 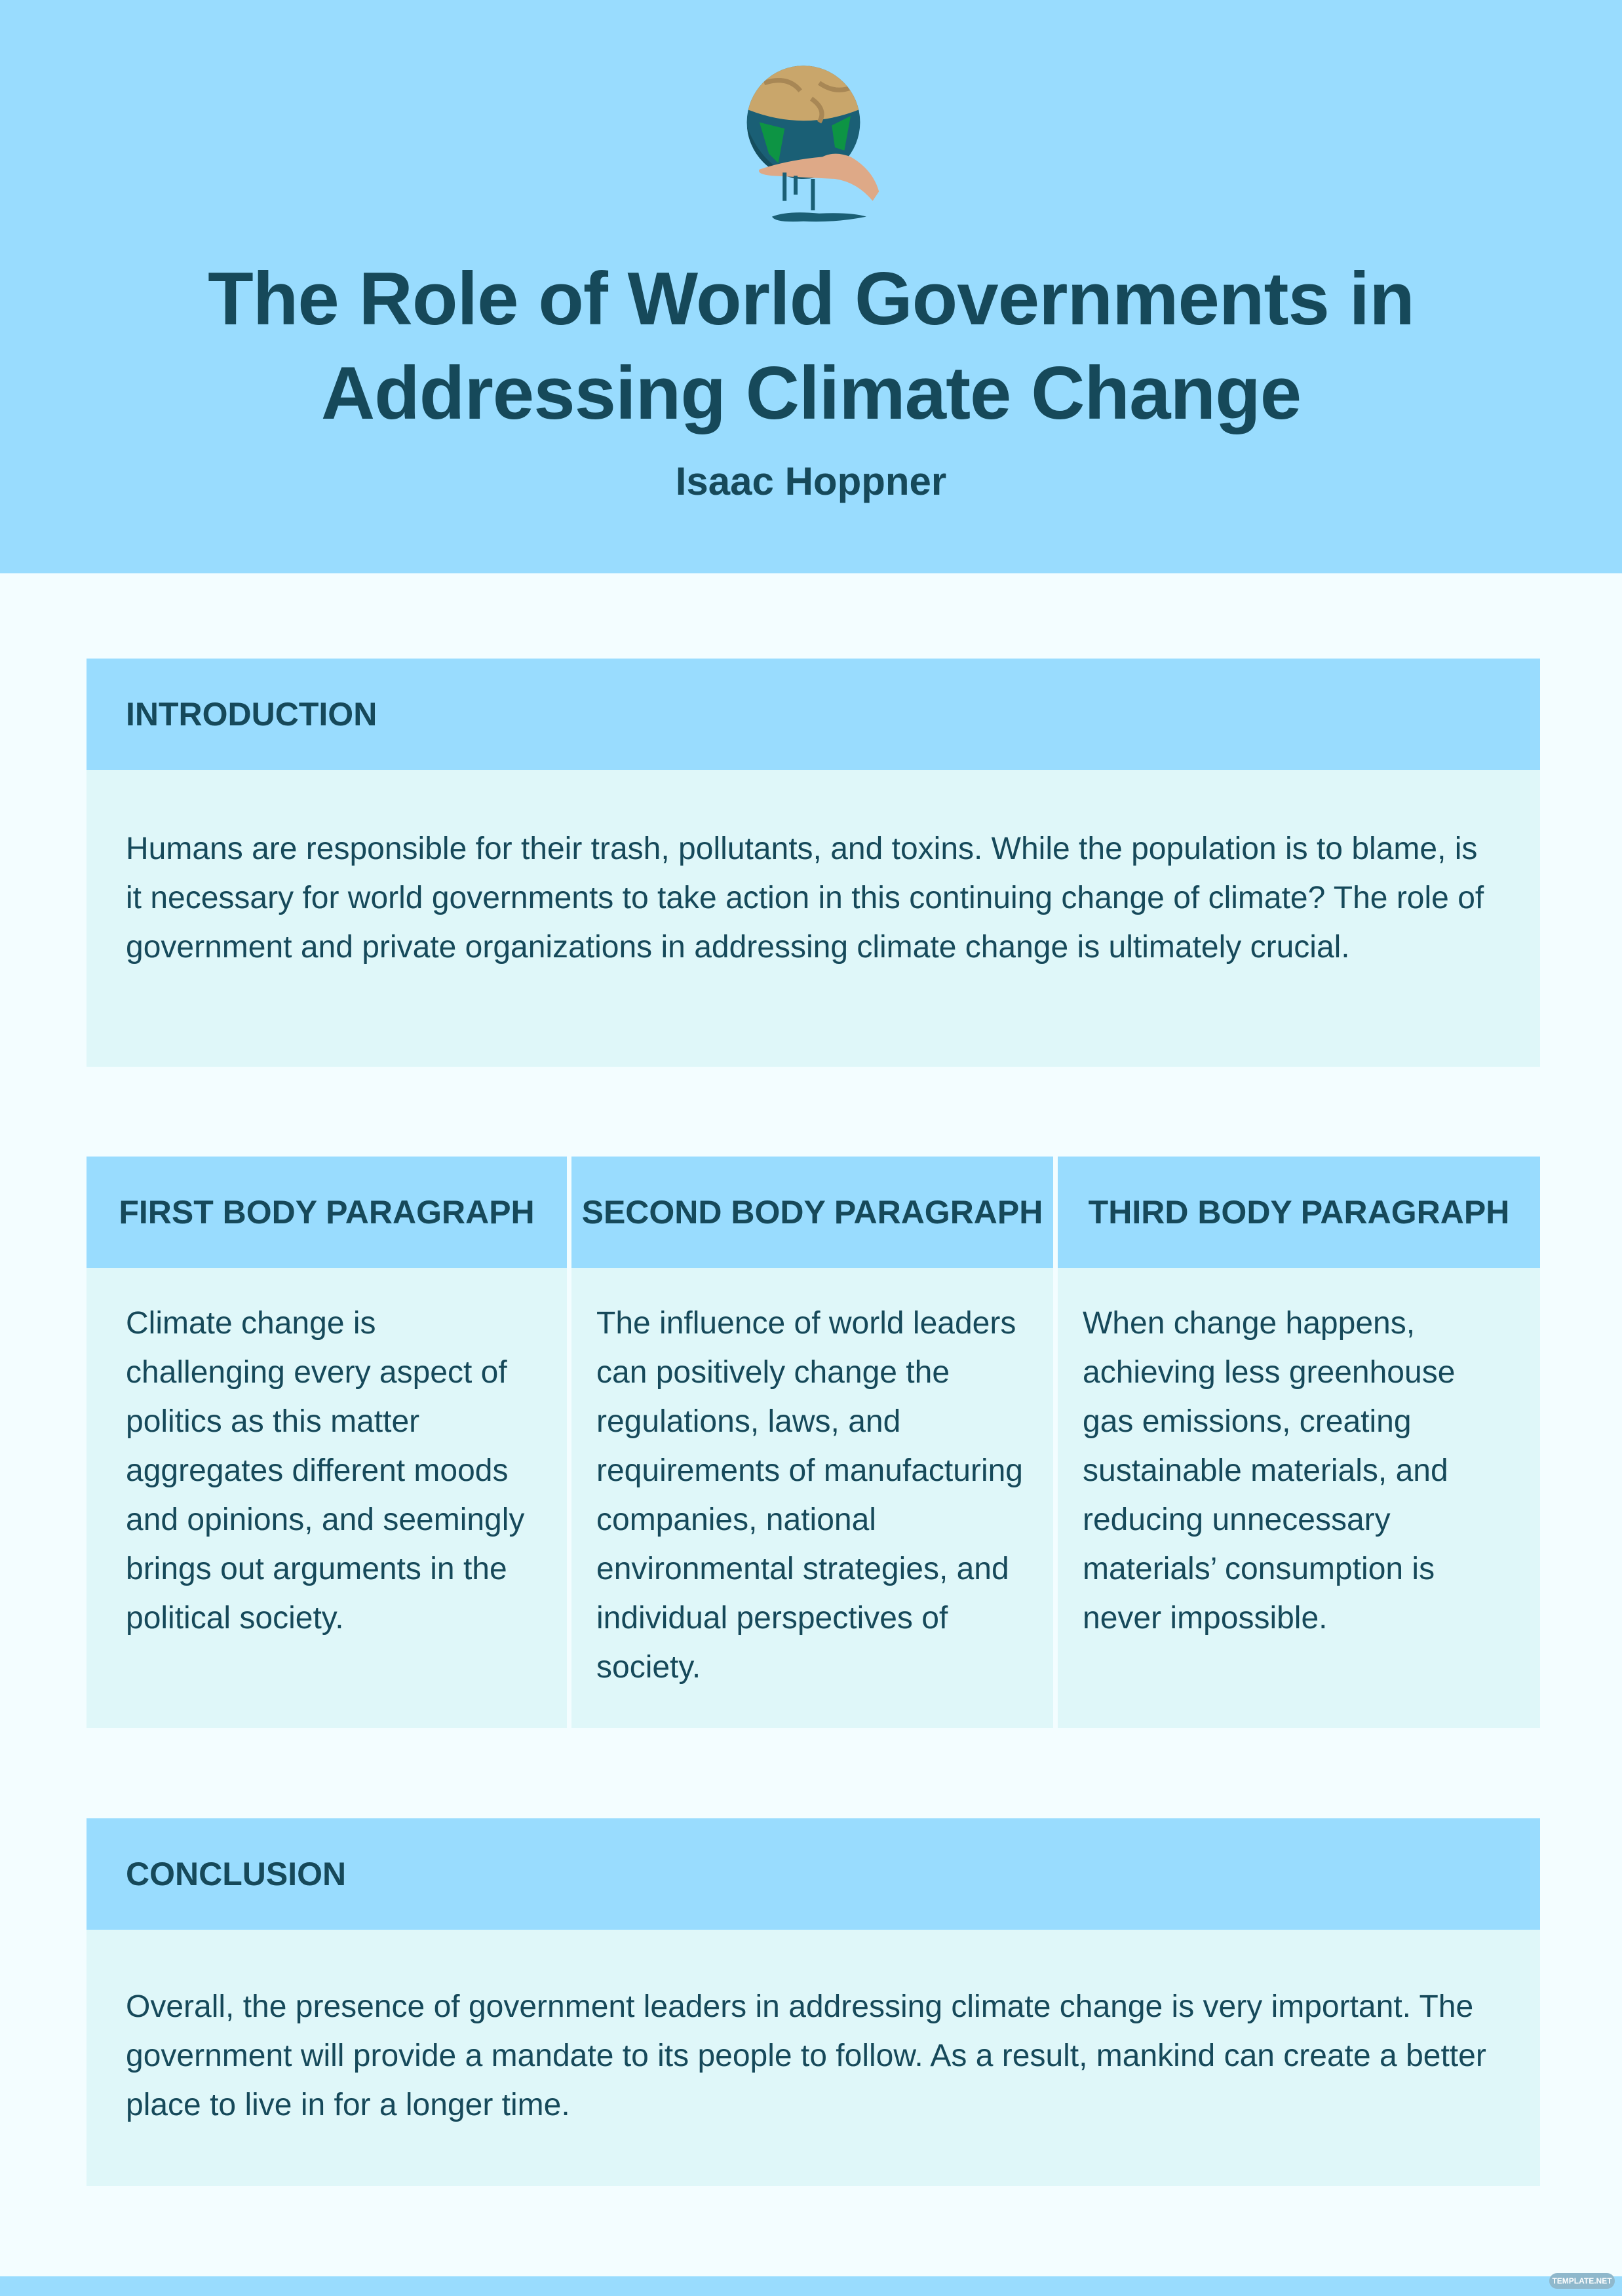 What do you see at coordinates (811, 481) in the screenshot?
I see `author-name: Isaac Hoppner` at bounding box center [811, 481].